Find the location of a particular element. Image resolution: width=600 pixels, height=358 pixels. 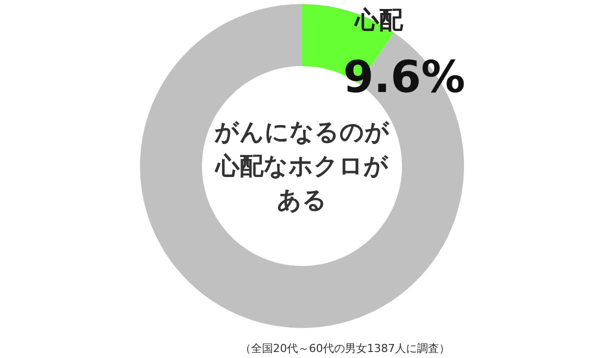

text: （全国20代～60代の男女1387人に調査） is located at coordinates (345, 348).